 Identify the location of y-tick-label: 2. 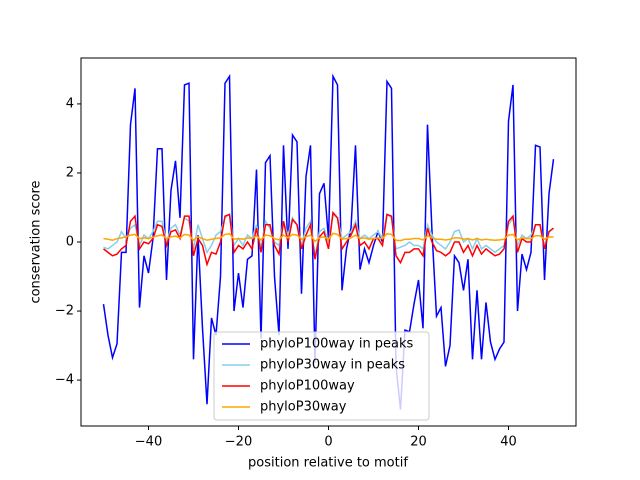
(70, 172).